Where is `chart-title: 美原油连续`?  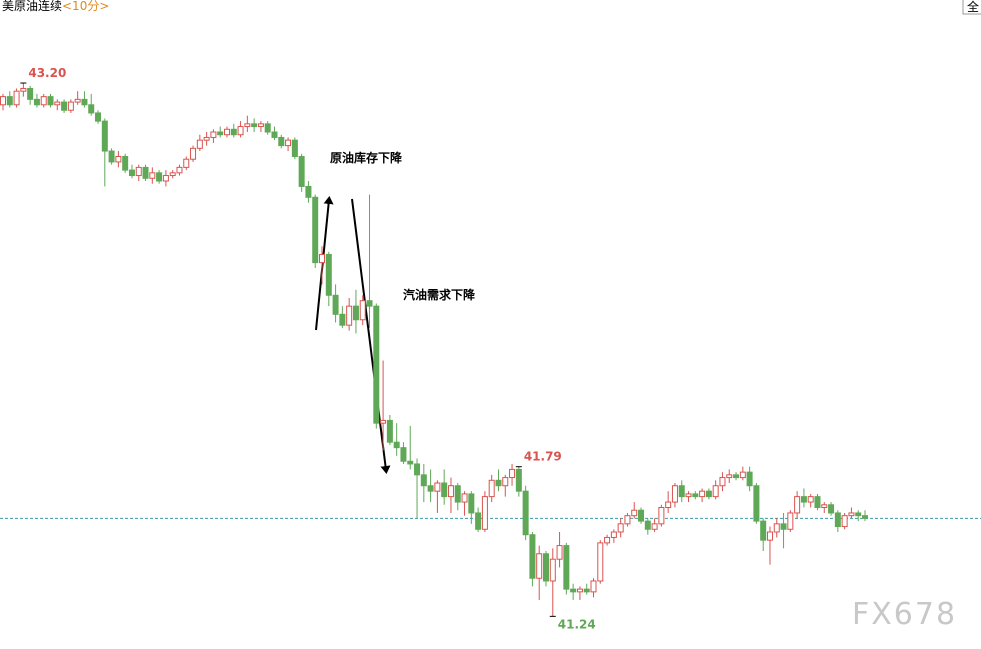
chart-title: 美原油连续 is located at coordinates (32, 6).